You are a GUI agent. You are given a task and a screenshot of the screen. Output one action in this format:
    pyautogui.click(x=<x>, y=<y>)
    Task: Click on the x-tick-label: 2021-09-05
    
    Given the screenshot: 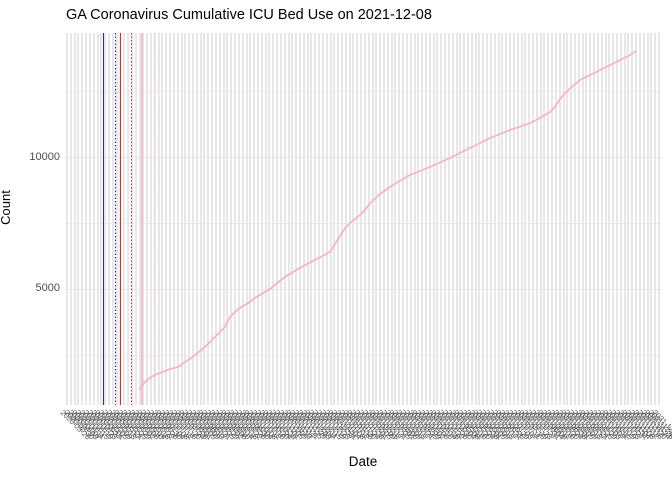 What is the action you would take?
    pyautogui.click(x=579, y=425)
    